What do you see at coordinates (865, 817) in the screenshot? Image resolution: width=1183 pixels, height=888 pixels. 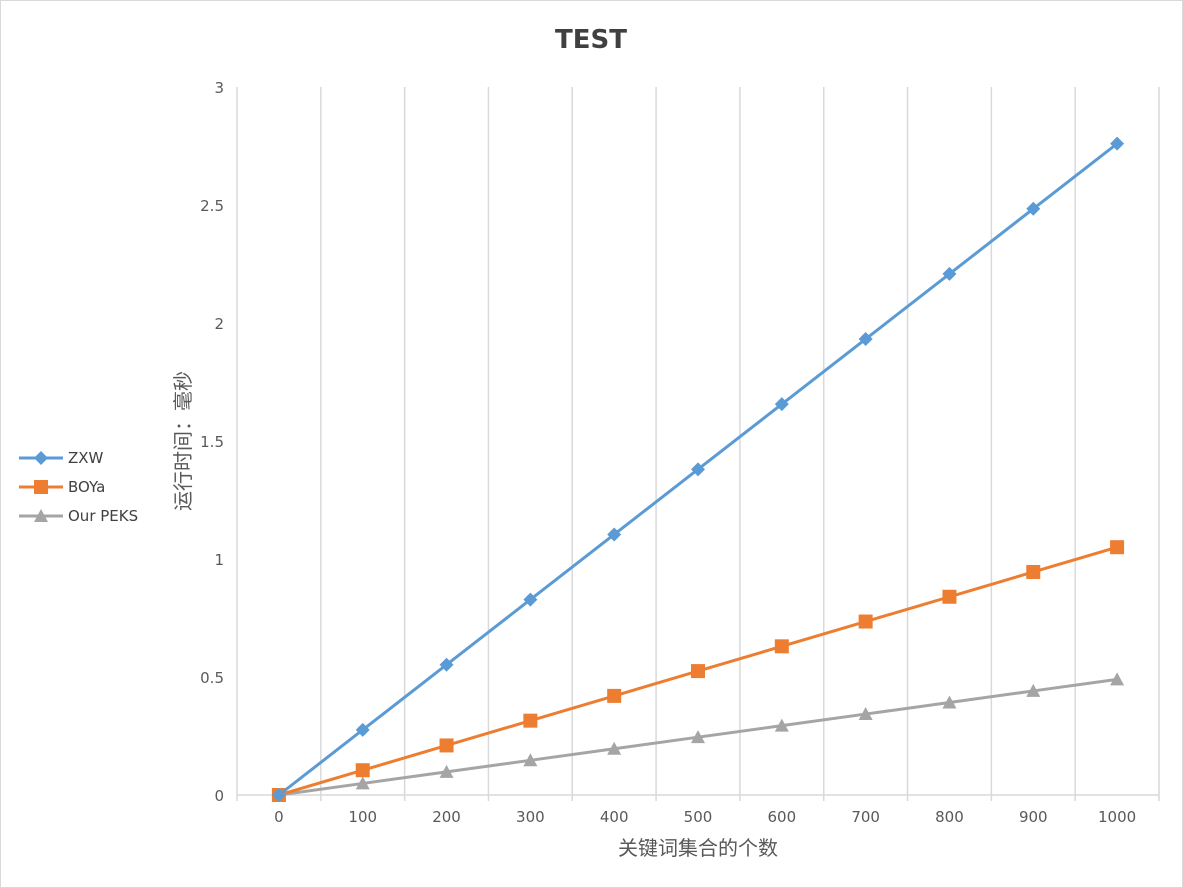 I see `x-tick-label: 700` at bounding box center [865, 817].